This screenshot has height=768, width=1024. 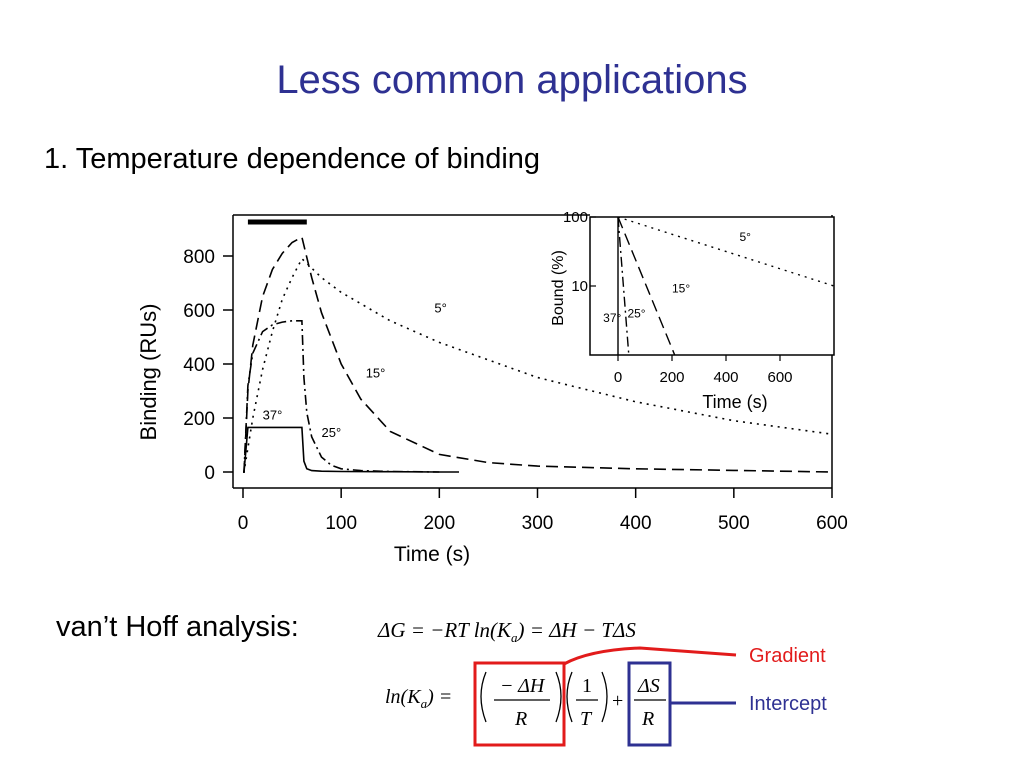 I want to click on series-annotation: 5°, so click(x=440, y=308).